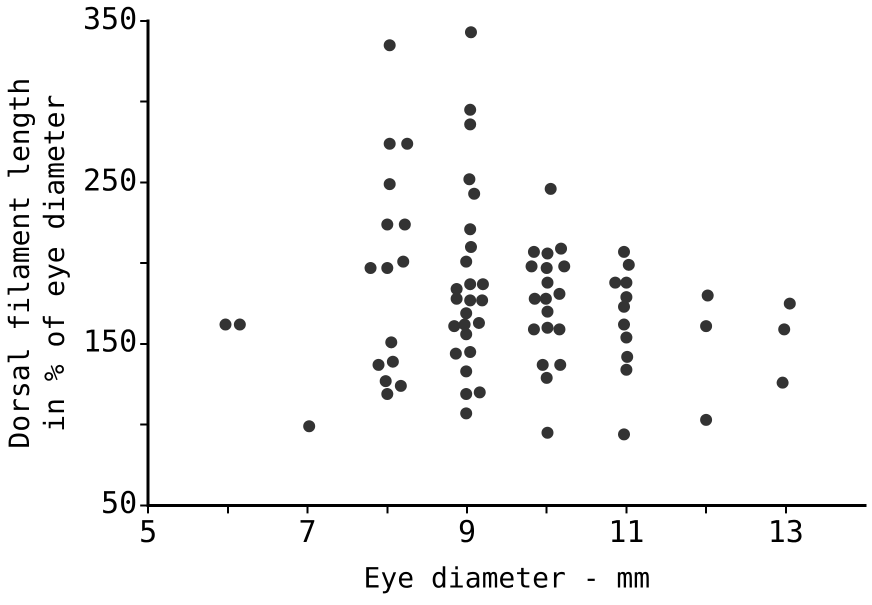 This screenshot has height=605, width=872. What do you see at coordinates (110, 342) in the screenshot?
I see `y-tick-label: 150` at bounding box center [110, 342].